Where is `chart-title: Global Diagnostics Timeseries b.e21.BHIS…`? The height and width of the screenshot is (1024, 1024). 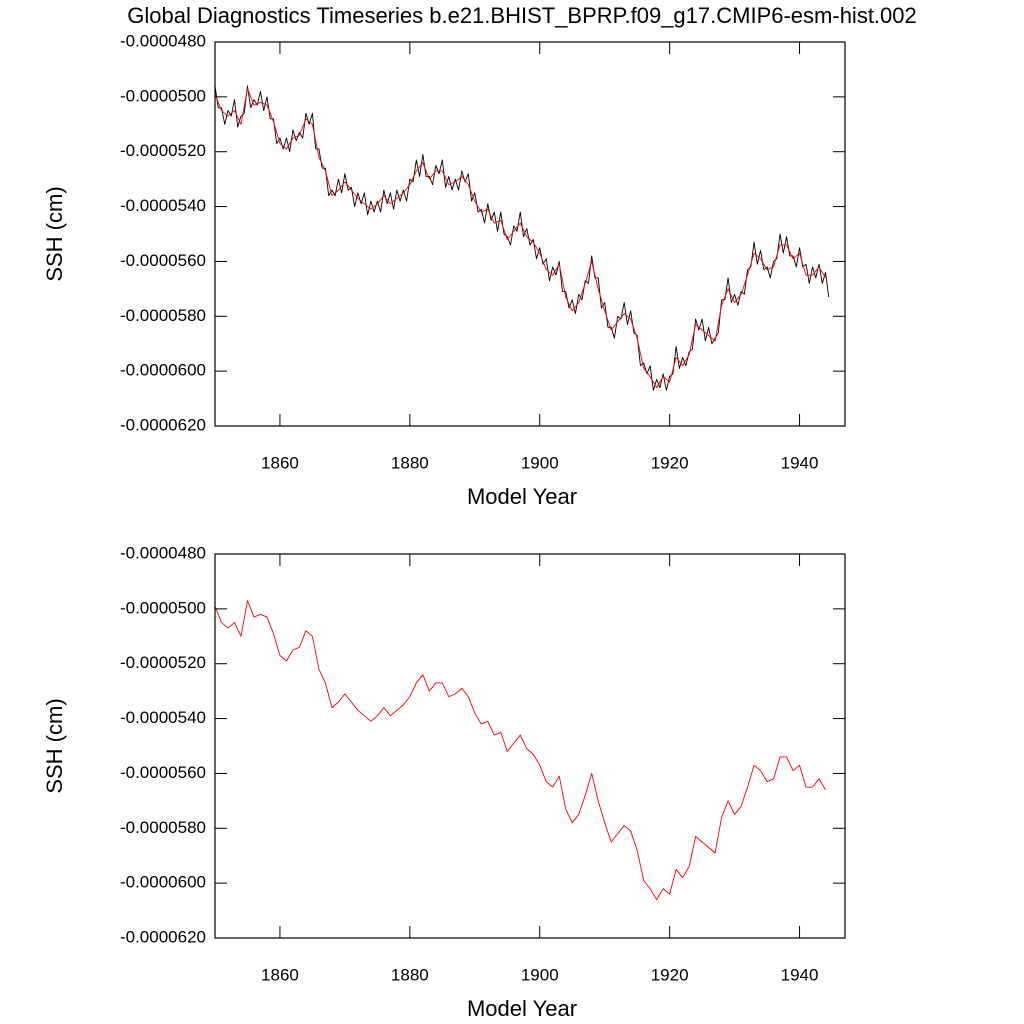
chart-title: Global Diagnostics Timeseries b.e21.BHIS… is located at coordinates (522, 15).